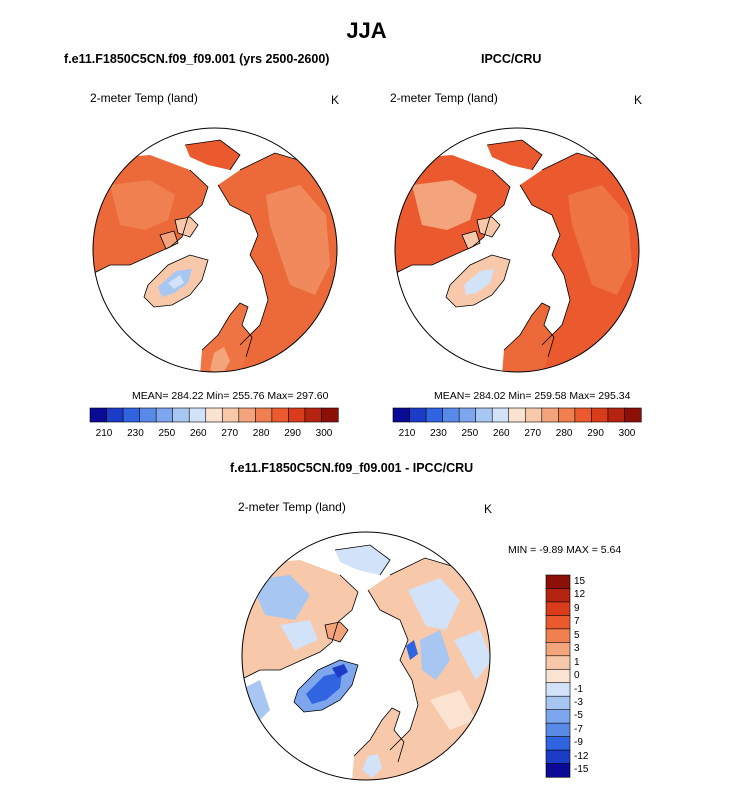  Describe the element at coordinates (577, 649) in the screenshot. I see `diff-colorbar-tick-label: 3` at that location.